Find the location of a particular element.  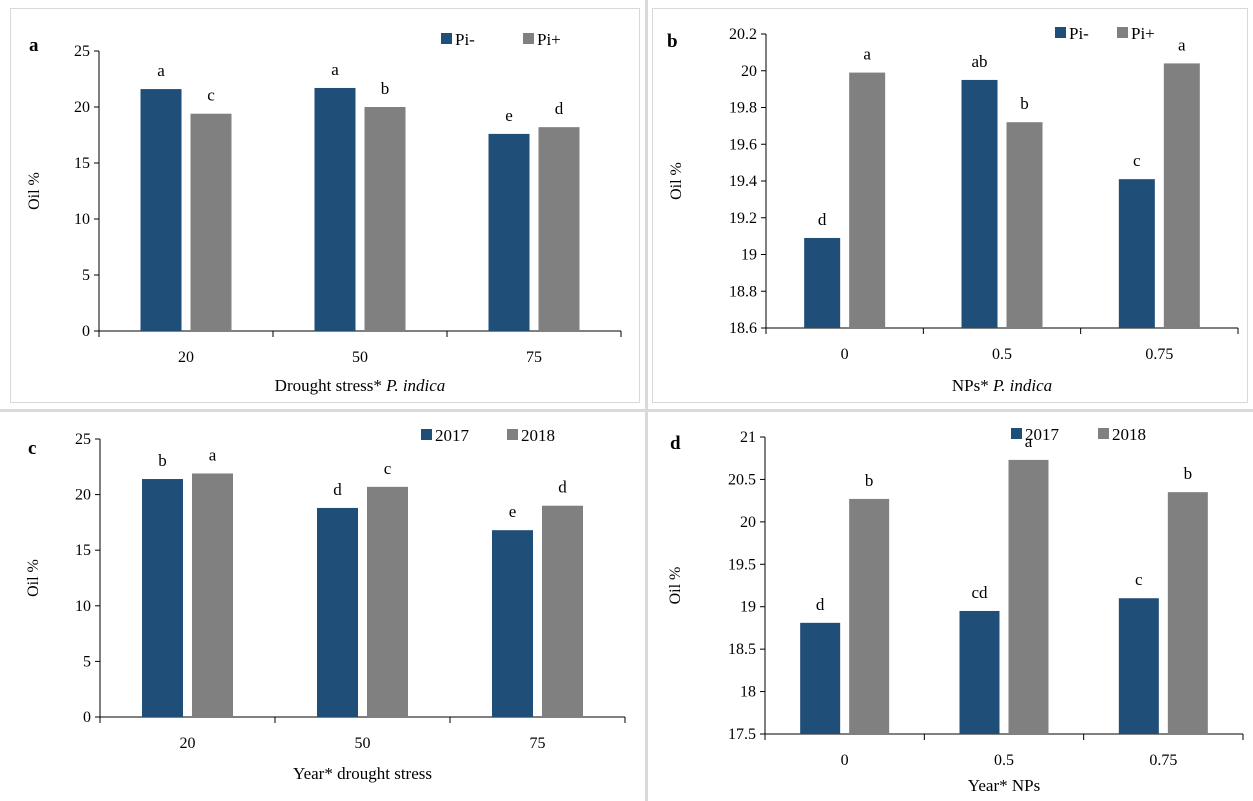

panel-label: a is located at coordinates (34, 45).